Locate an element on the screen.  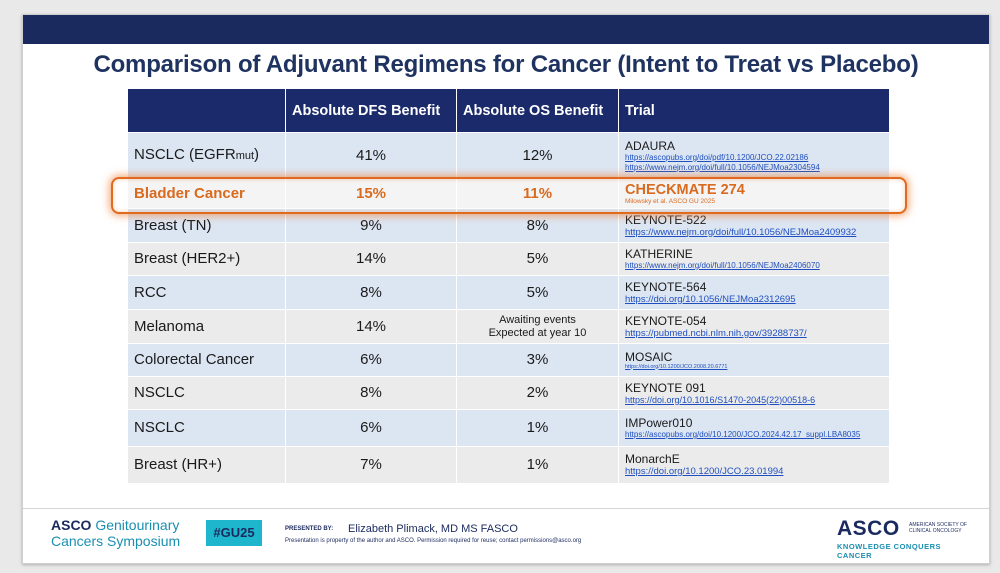
cancer-cell: Colorectal Cancer is located at coordinates (206, 360).